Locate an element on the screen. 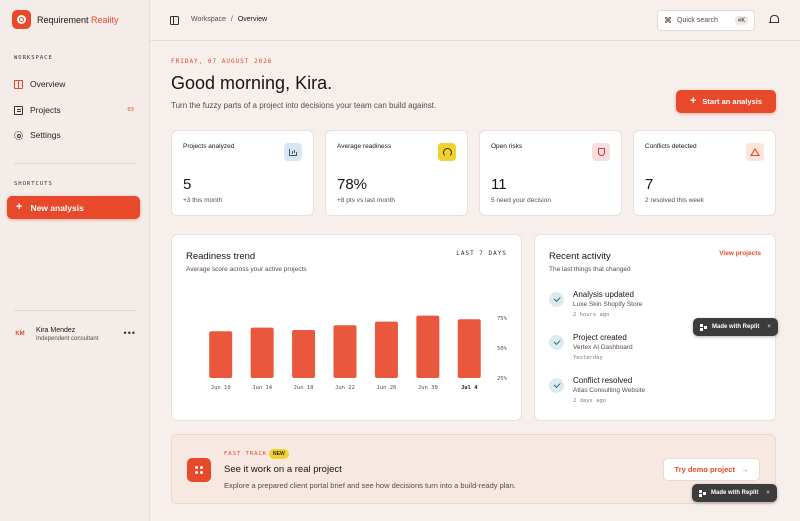 The width and height of the screenshot is (800, 521). chart-x-tick-label: Jun 18 is located at coordinates (304, 388).